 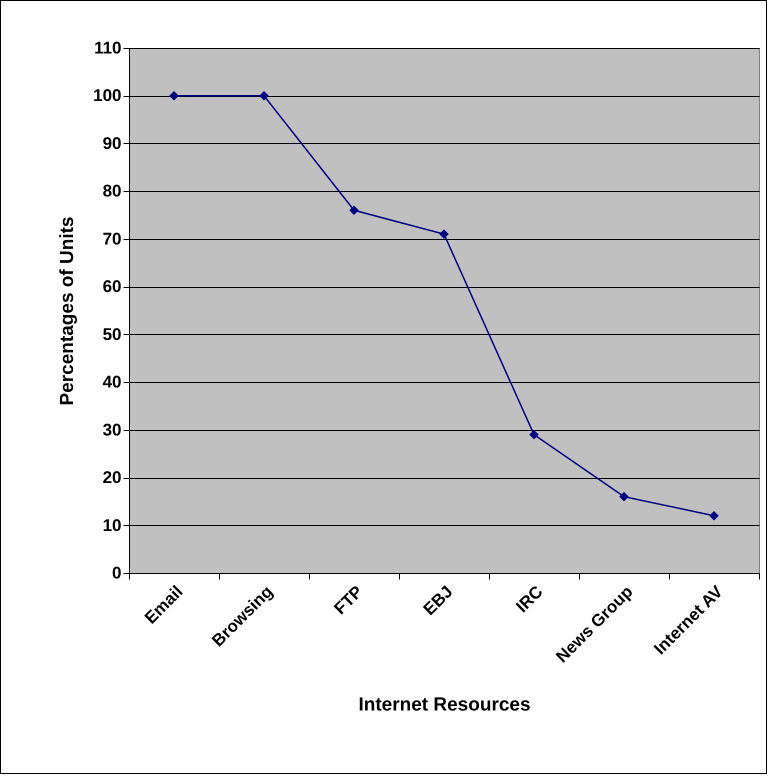 What do you see at coordinates (112, 191) in the screenshot?
I see `y-tick-label: 80` at bounding box center [112, 191].